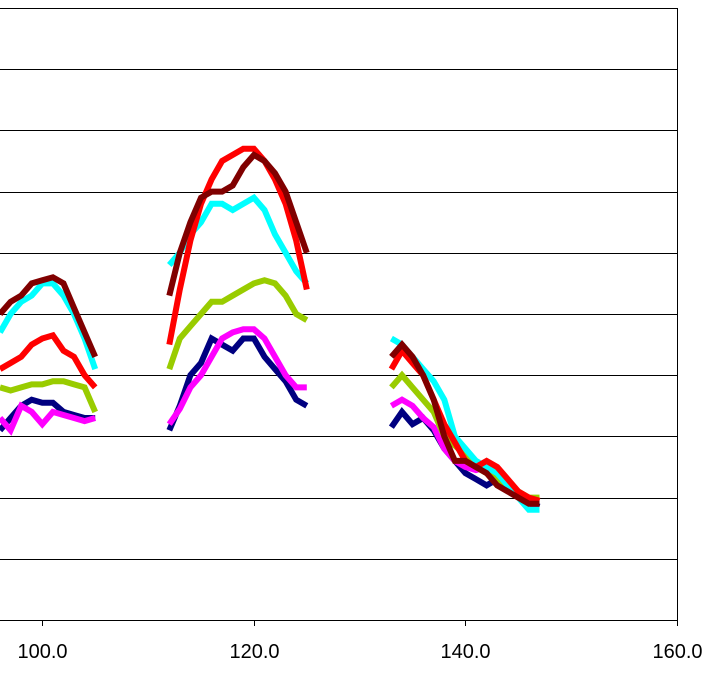  Describe the element at coordinates (254, 652) in the screenshot. I see `x-tick-label: 120.0` at that location.